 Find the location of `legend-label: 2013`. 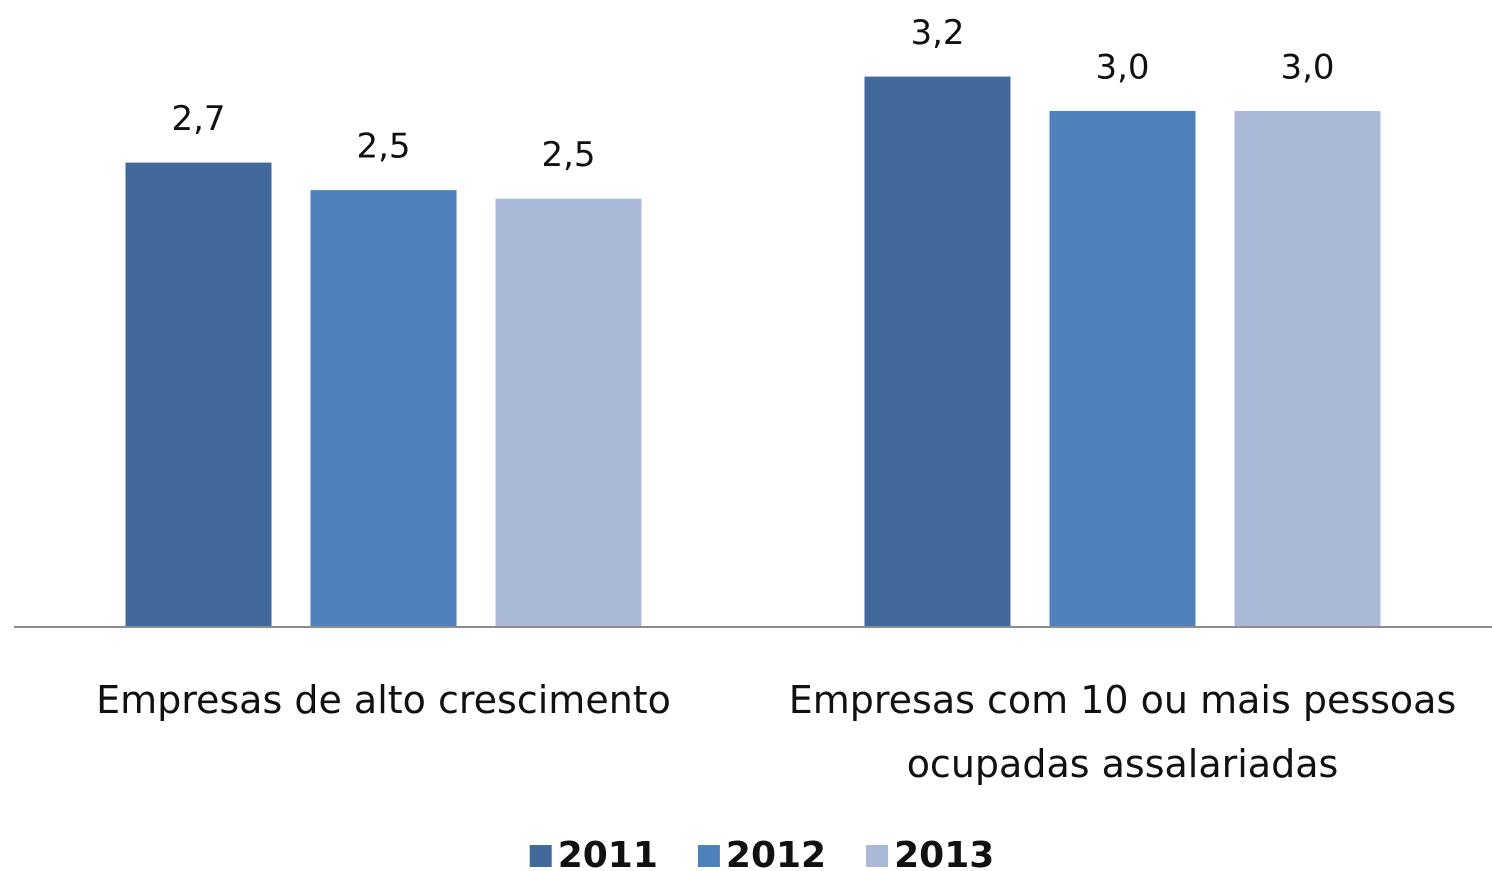

legend-label: 2013 is located at coordinates (944, 853).